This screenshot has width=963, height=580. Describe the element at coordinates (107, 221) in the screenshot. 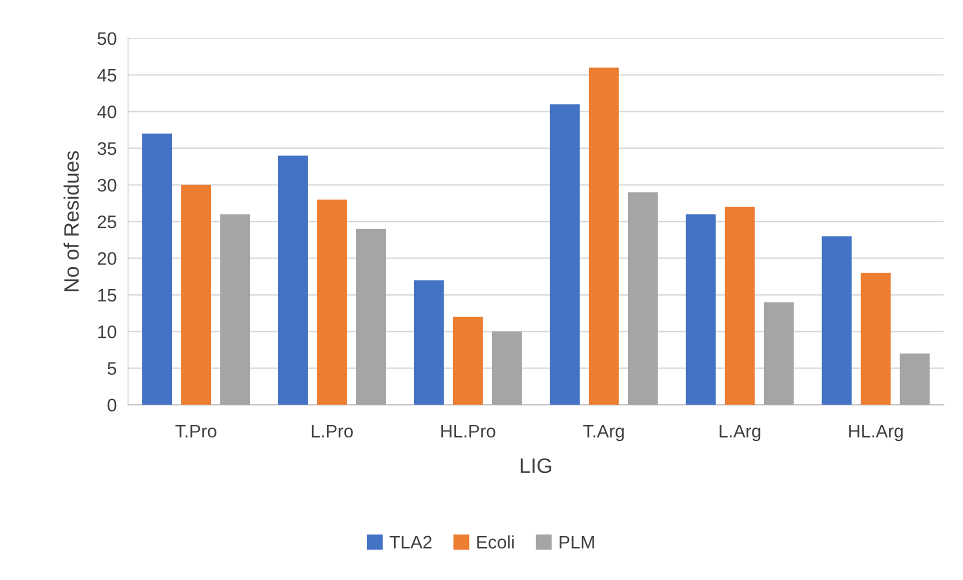

I see `y-tick-label: 25` at that location.